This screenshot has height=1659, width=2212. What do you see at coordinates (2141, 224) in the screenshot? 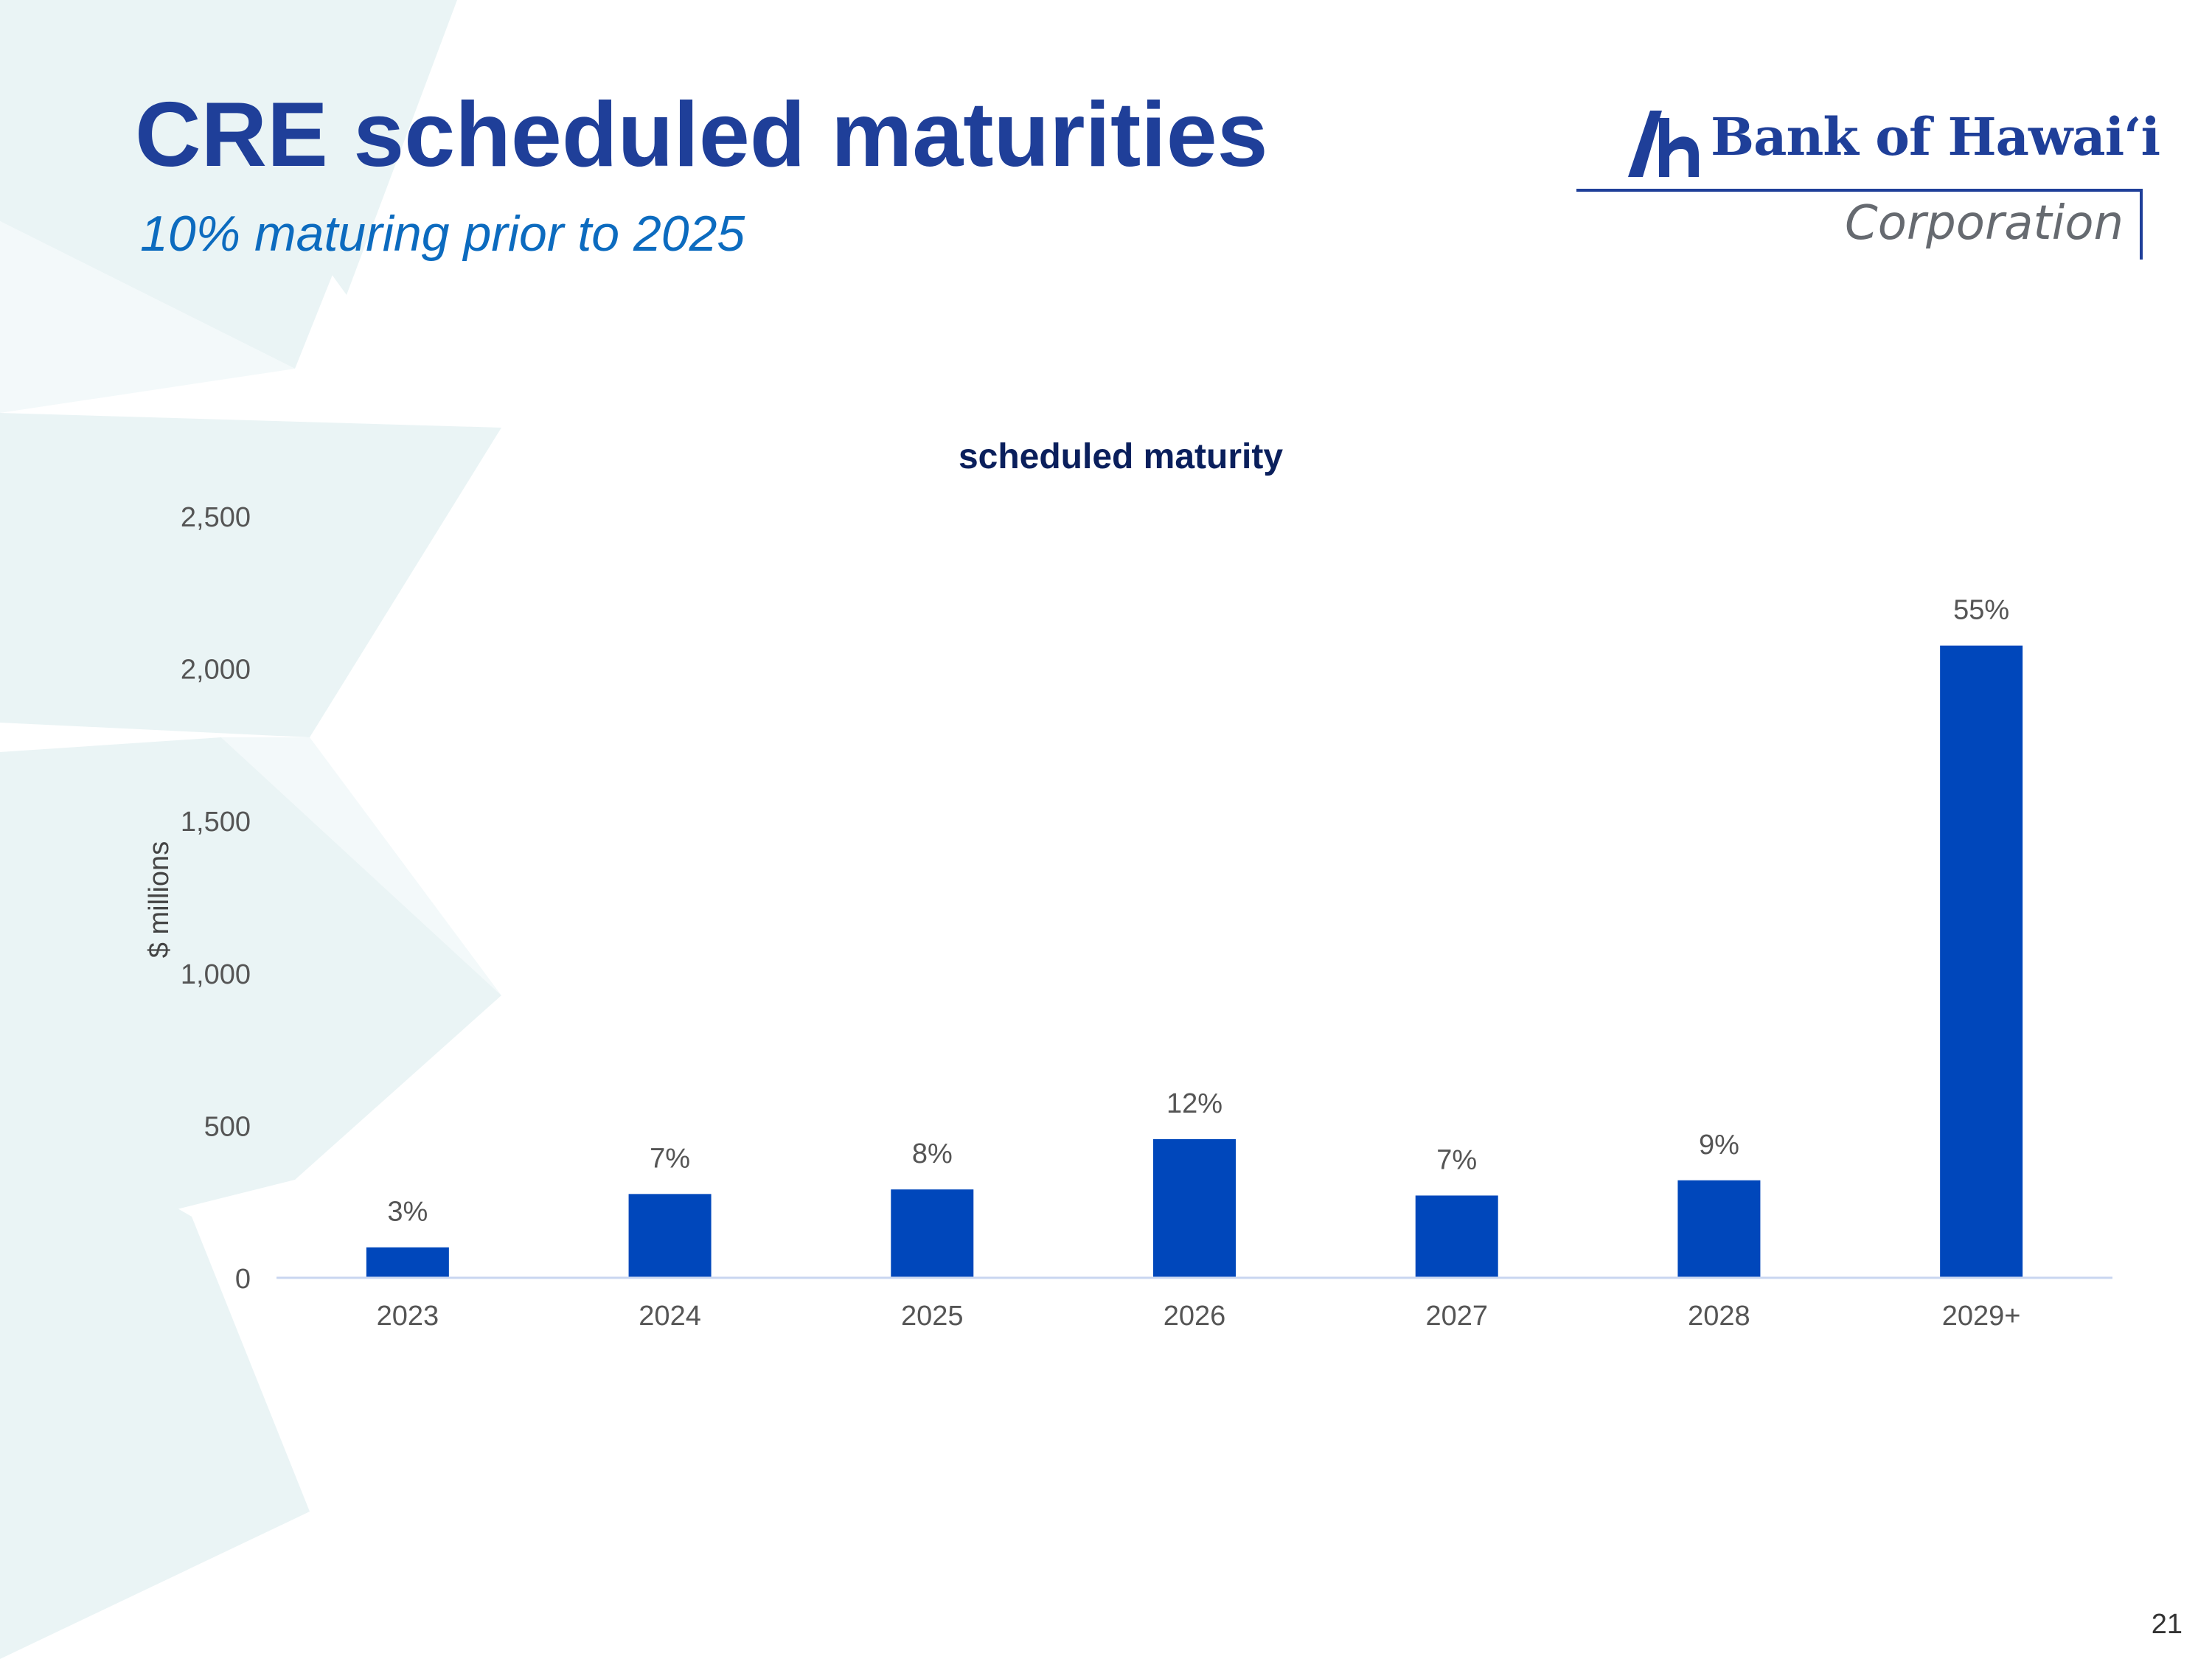
I see `logo-divider-vertical` at bounding box center [2141, 224].